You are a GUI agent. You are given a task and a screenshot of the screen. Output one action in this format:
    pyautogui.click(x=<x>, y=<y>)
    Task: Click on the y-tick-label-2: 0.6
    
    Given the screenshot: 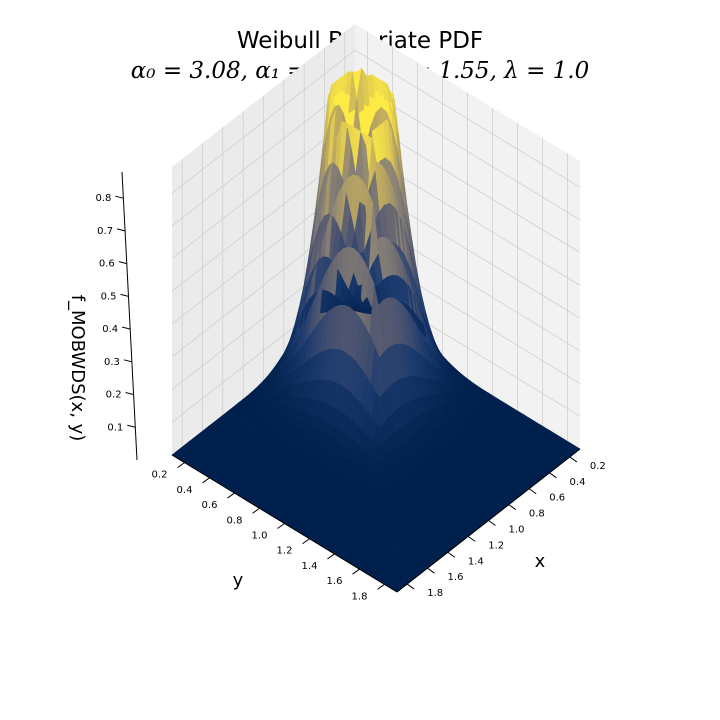 What is the action you would take?
    pyautogui.click(x=210, y=505)
    